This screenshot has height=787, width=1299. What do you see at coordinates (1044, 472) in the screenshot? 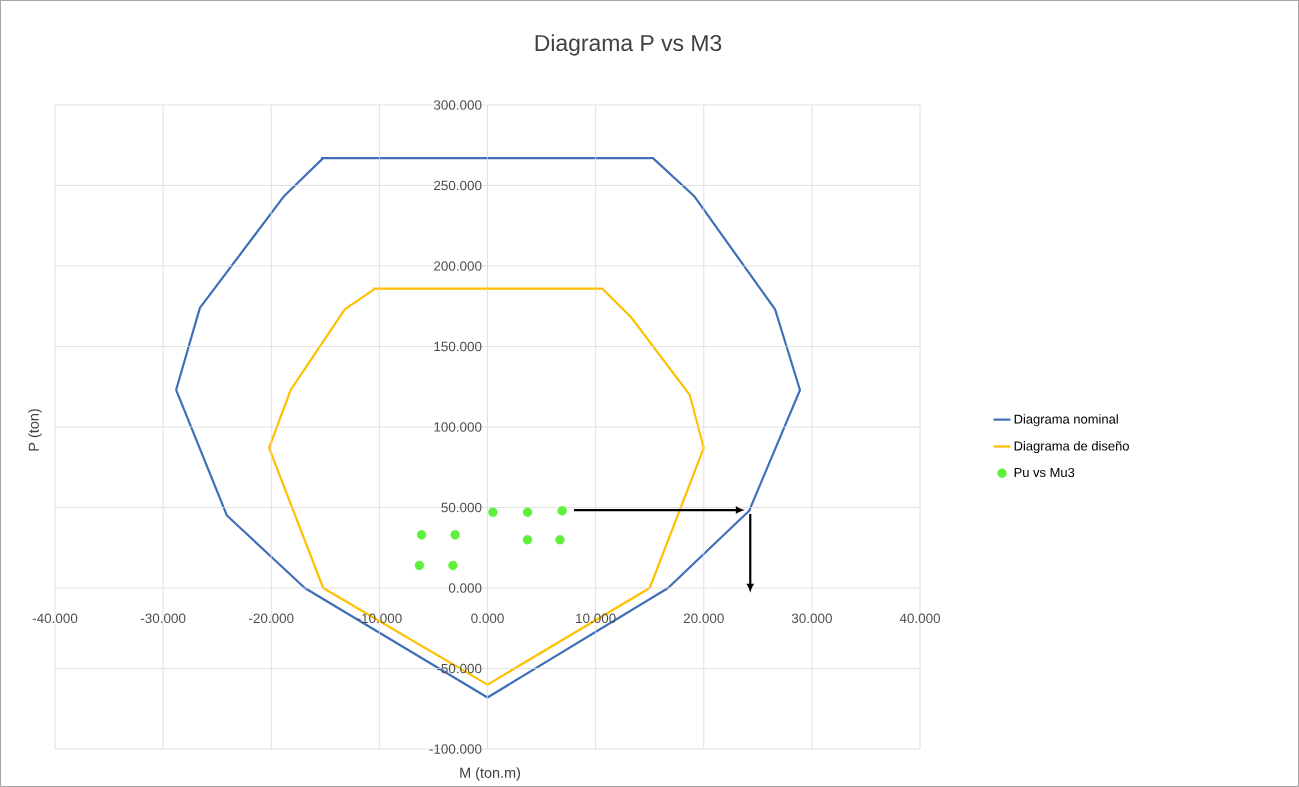
I see `legend-label: Pu vs Mu3` at bounding box center [1044, 472].